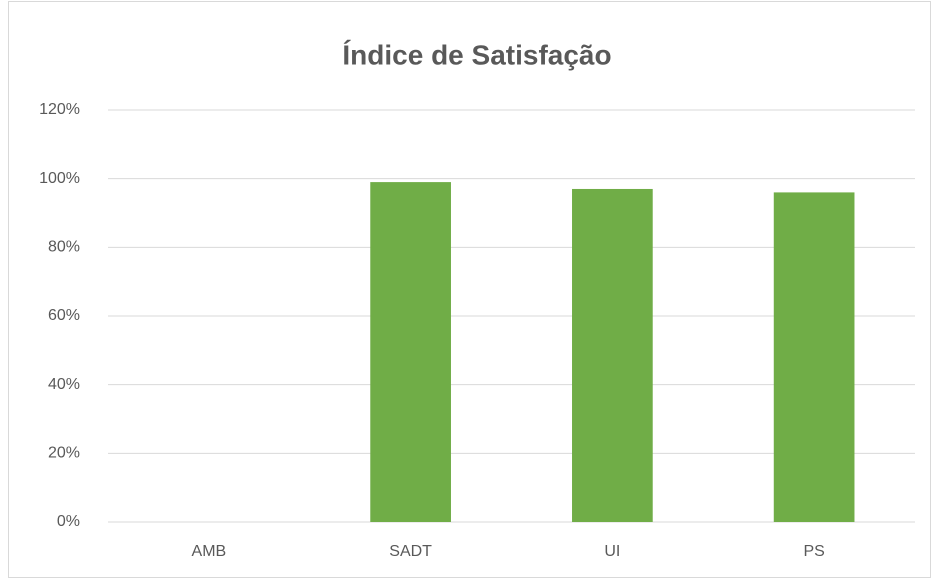 The image size is (933, 579). I want to click on y-tick-label: 80%, so click(64, 247).